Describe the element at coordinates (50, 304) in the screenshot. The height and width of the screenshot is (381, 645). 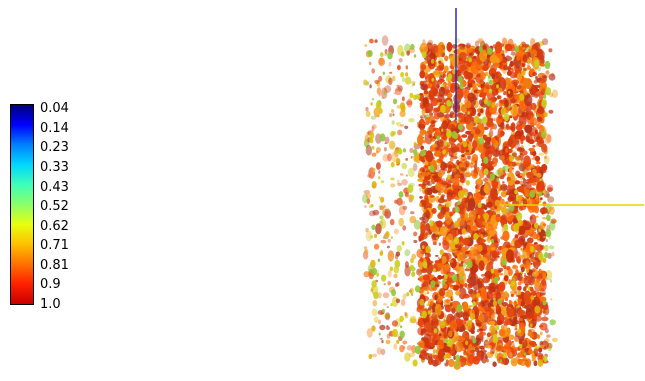
I see `color-scale-tick: 1.0` at that location.